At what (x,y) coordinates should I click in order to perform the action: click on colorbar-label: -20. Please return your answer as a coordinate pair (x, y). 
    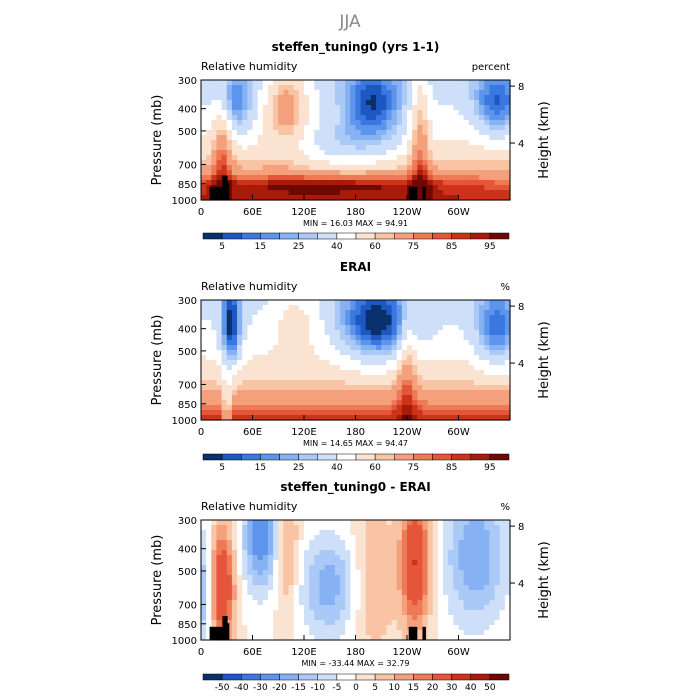
    Looking at the image, I should click on (279, 688).